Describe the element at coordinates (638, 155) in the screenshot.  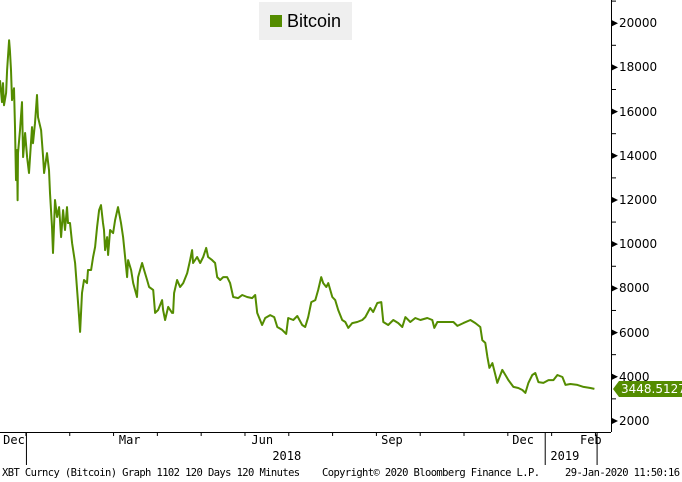
I see `y-tick-label: 14000` at that location.